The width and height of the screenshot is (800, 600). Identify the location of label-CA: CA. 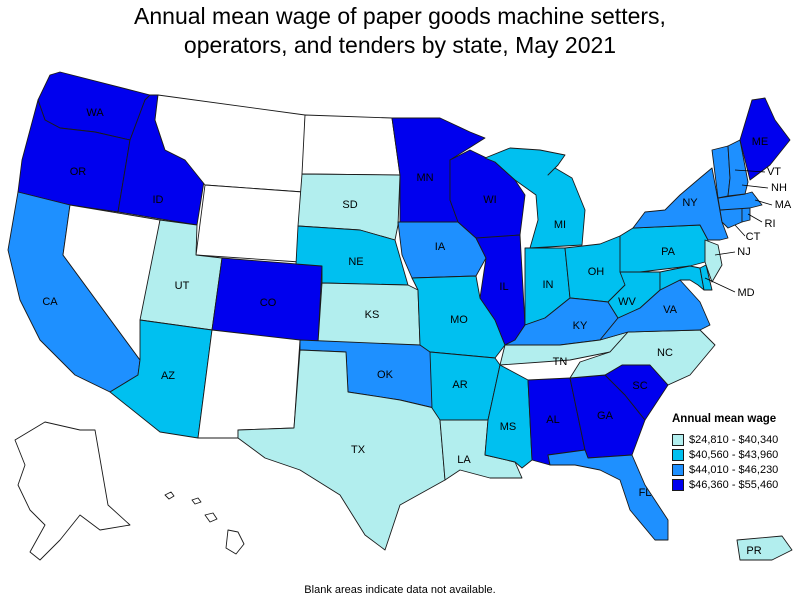
(50, 302).